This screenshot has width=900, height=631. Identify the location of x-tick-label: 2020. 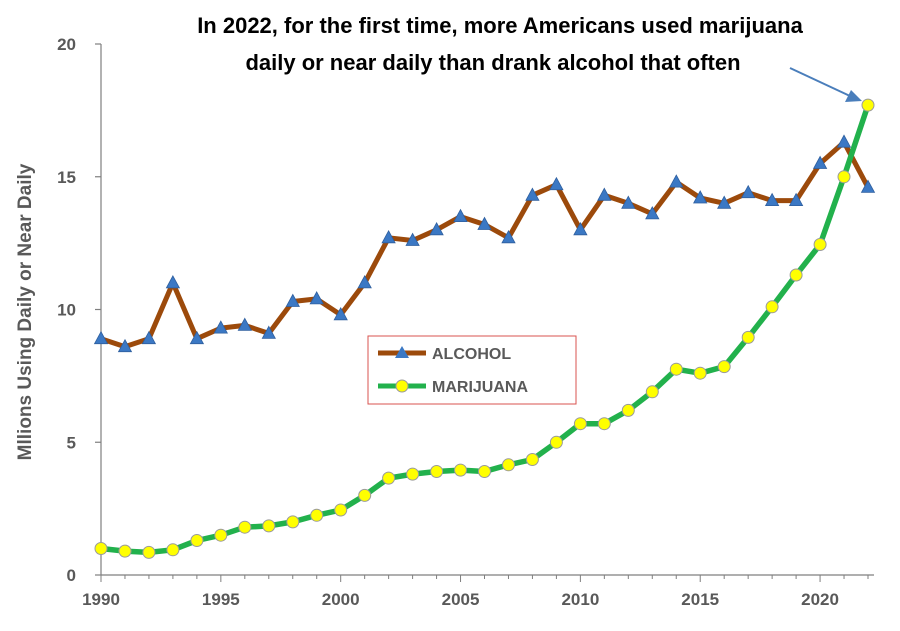
(820, 599).